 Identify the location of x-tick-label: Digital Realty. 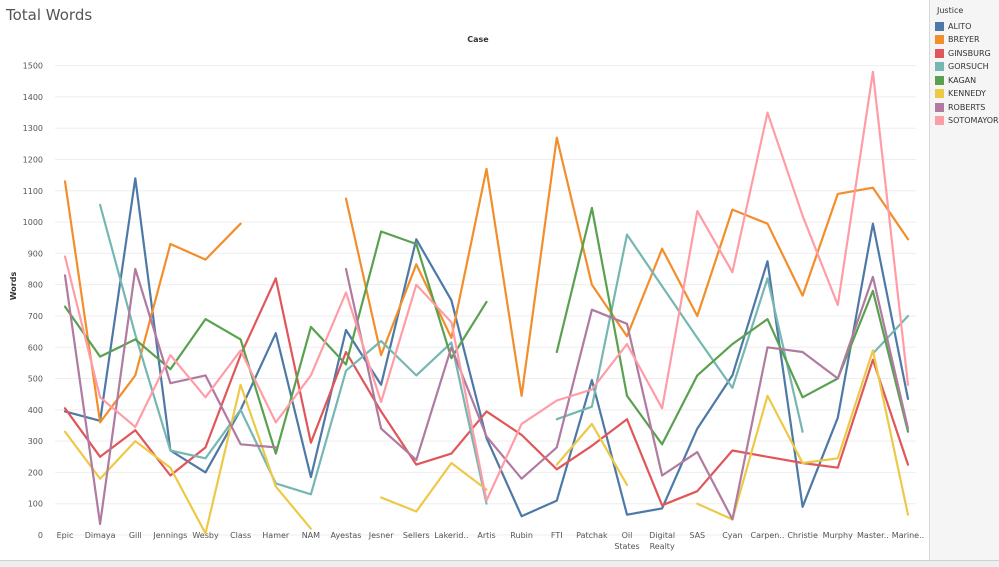
(662, 541).